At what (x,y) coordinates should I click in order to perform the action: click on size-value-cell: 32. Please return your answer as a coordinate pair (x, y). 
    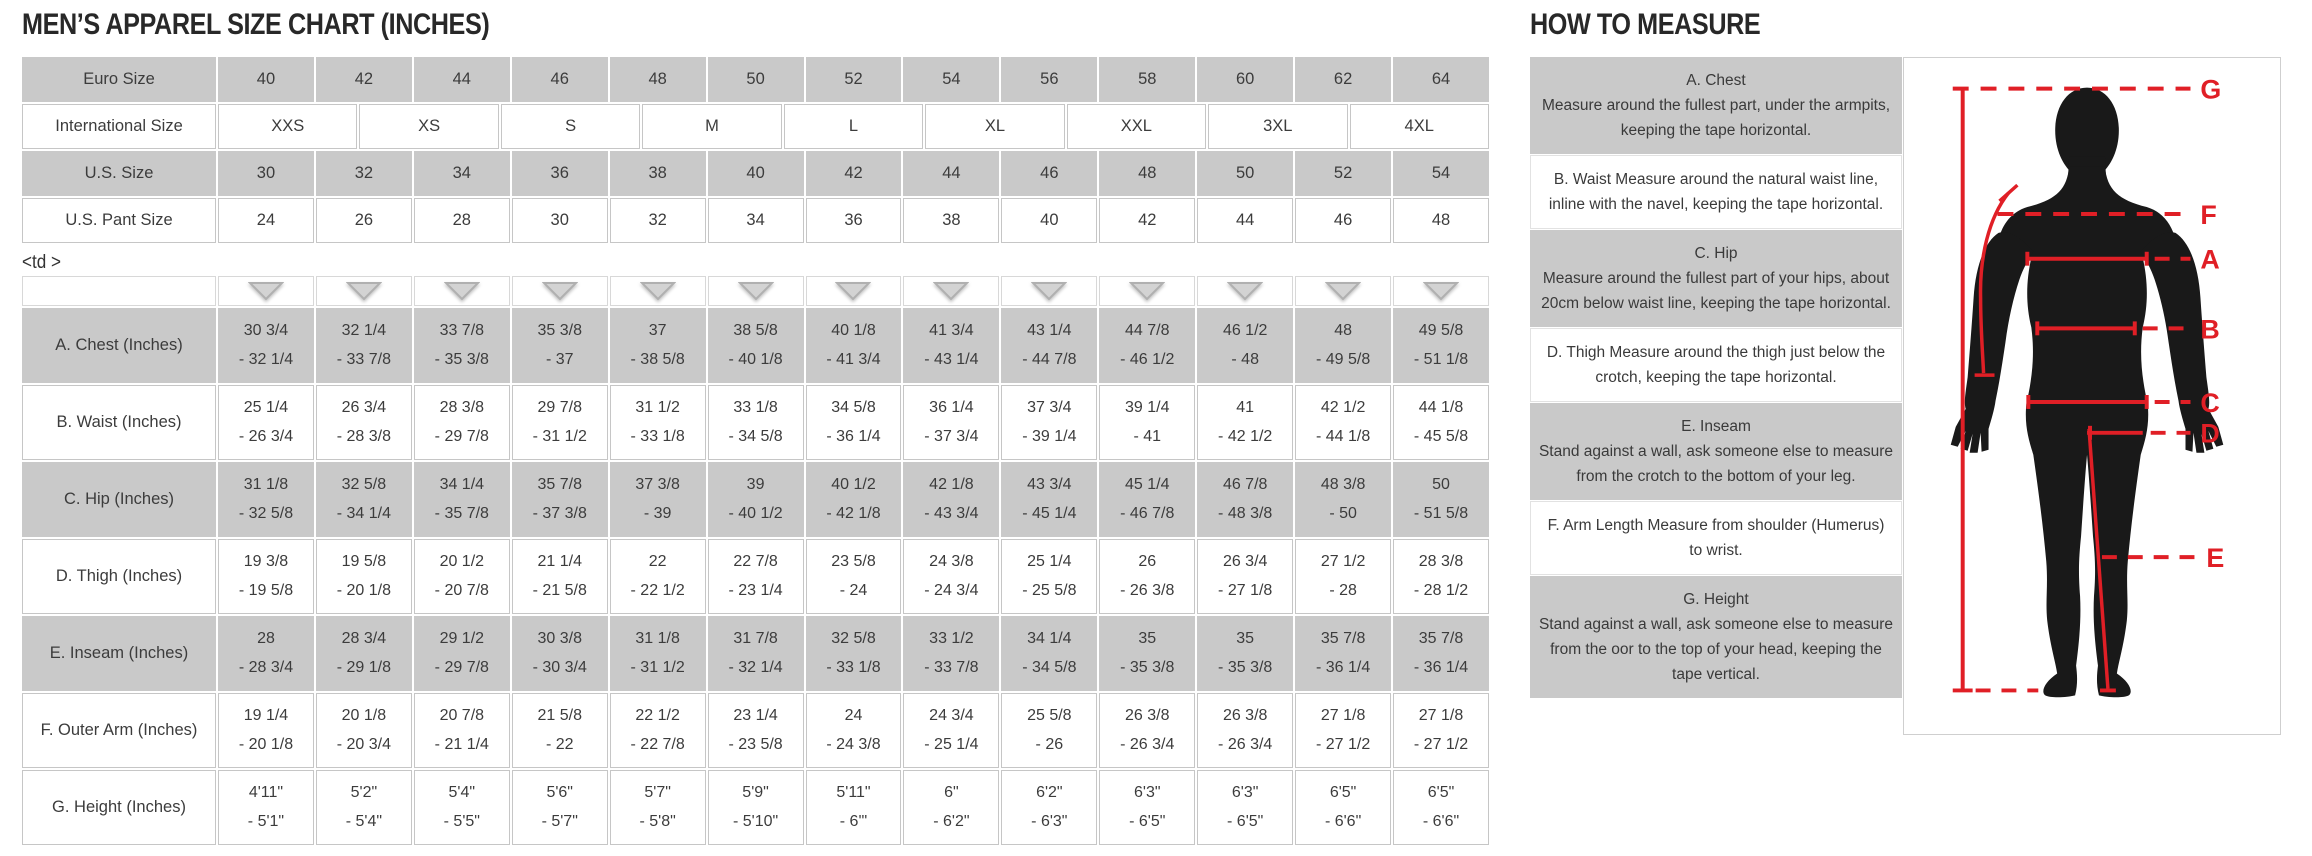
    Looking at the image, I should click on (363, 173).